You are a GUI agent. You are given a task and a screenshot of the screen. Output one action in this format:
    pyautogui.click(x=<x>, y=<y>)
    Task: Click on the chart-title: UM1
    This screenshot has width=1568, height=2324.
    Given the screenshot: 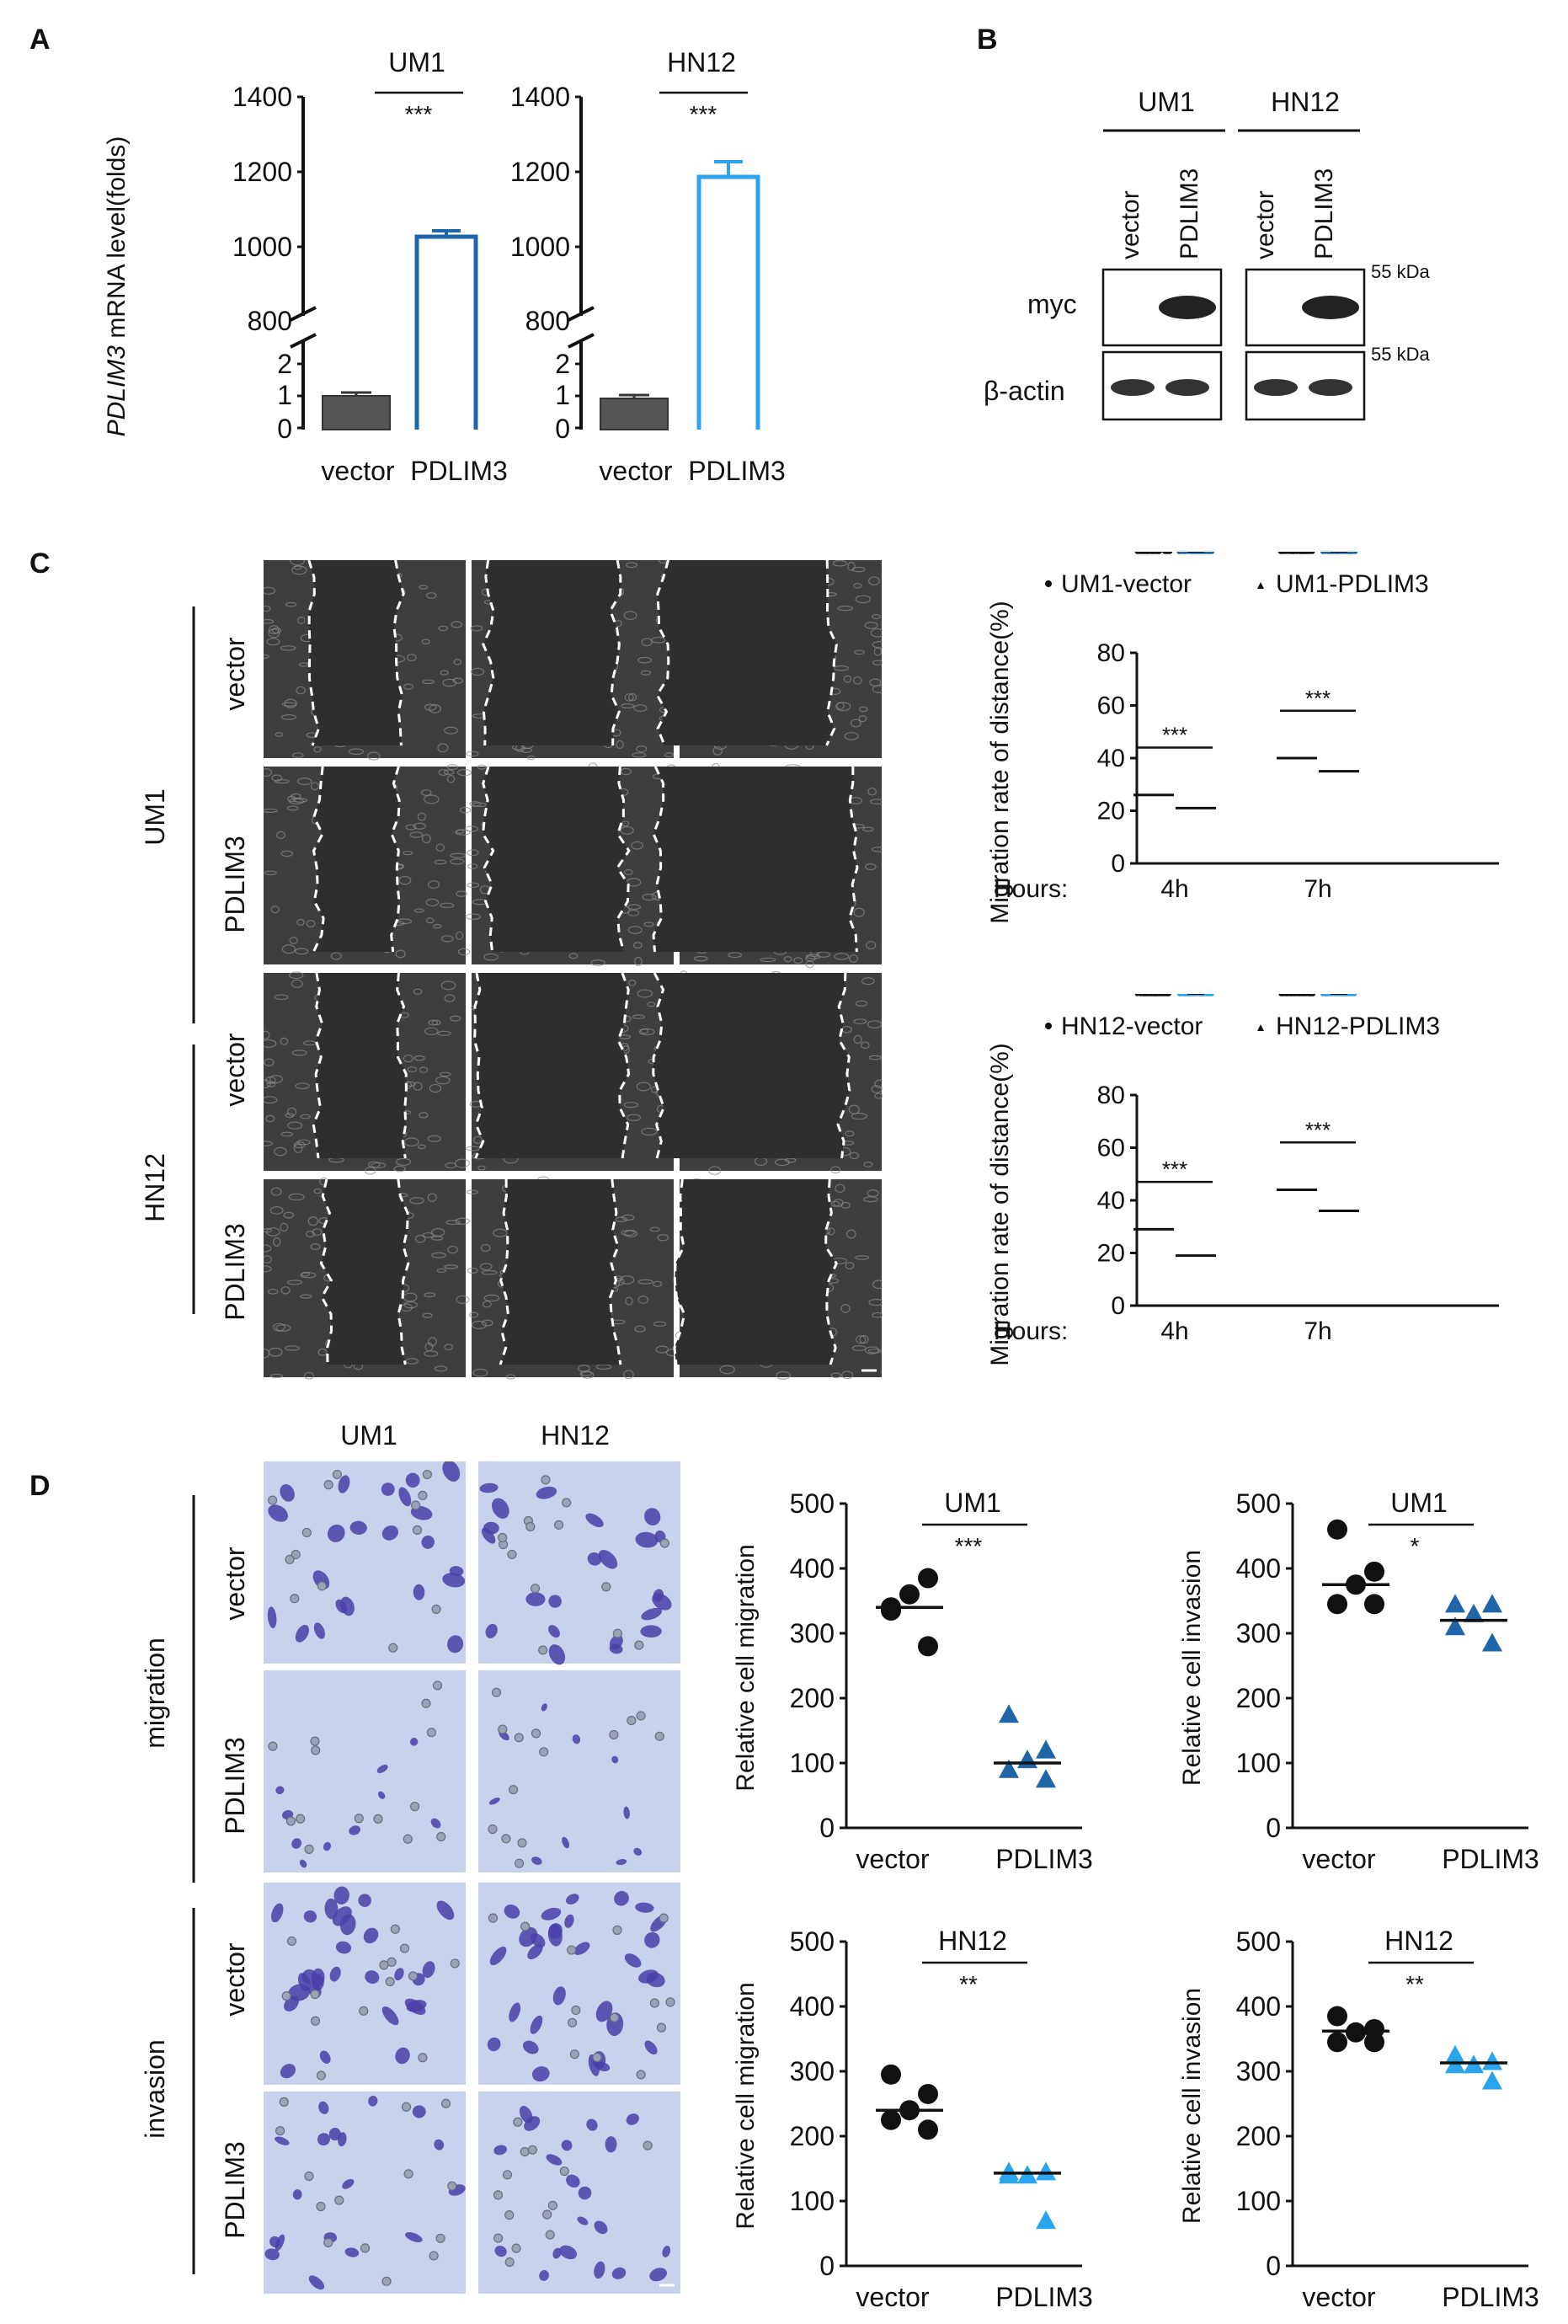 What is the action you would take?
    pyautogui.click(x=416, y=62)
    